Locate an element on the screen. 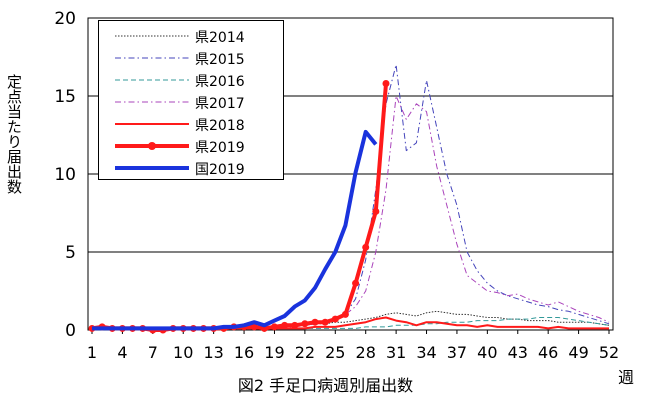  x-tick-label: 46 is located at coordinates (548, 352).